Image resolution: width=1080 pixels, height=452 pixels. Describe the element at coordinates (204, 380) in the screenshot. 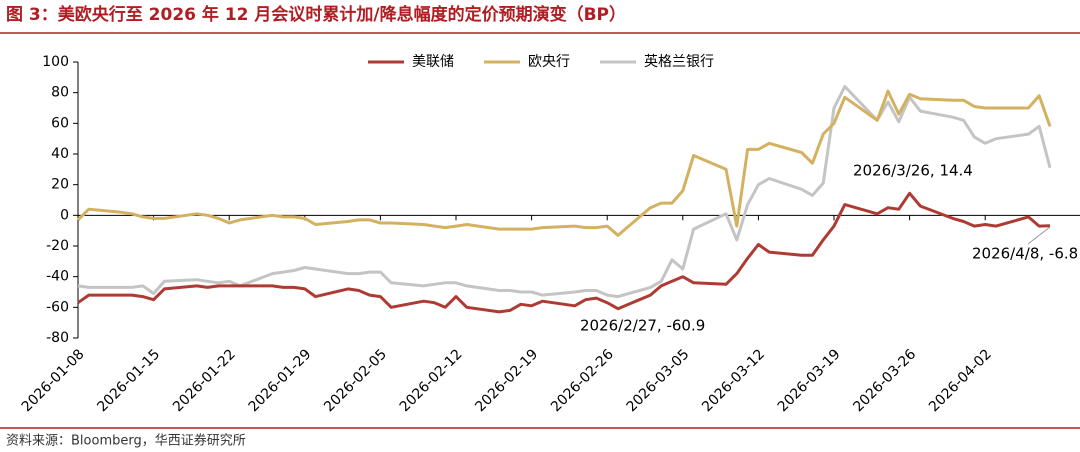

I see `x-tick-label: 2026-01-22` at that location.